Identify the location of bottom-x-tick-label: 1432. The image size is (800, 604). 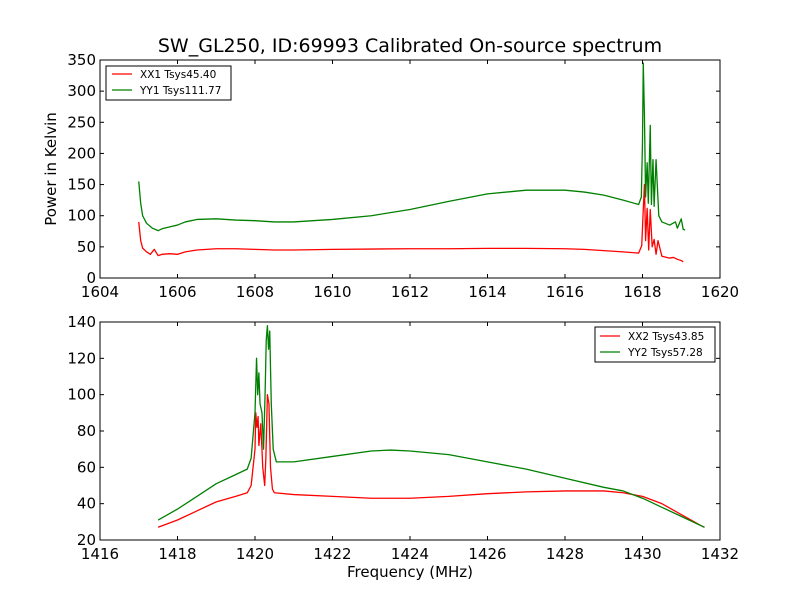
(720, 554).